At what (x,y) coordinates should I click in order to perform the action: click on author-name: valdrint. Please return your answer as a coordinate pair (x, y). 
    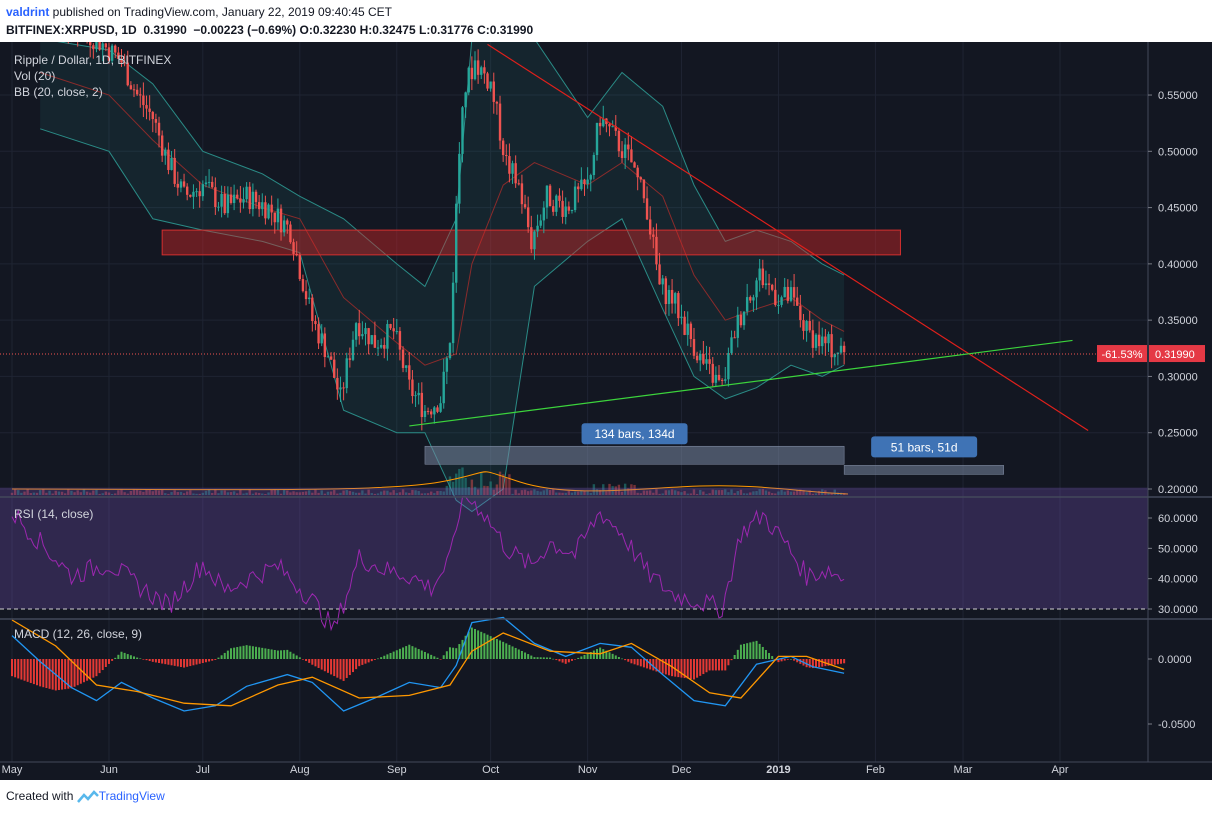
    Looking at the image, I should click on (28, 12).